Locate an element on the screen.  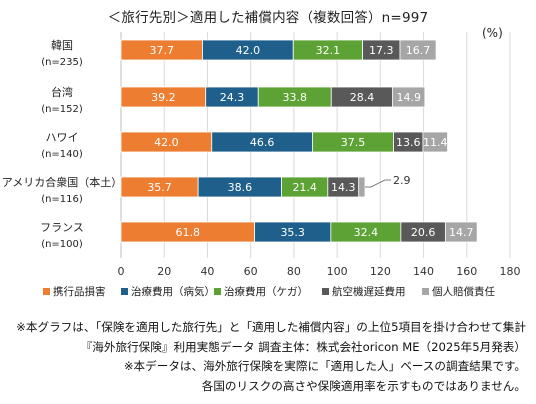
x-tick-label-160: 160 is located at coordinates (466, 271).